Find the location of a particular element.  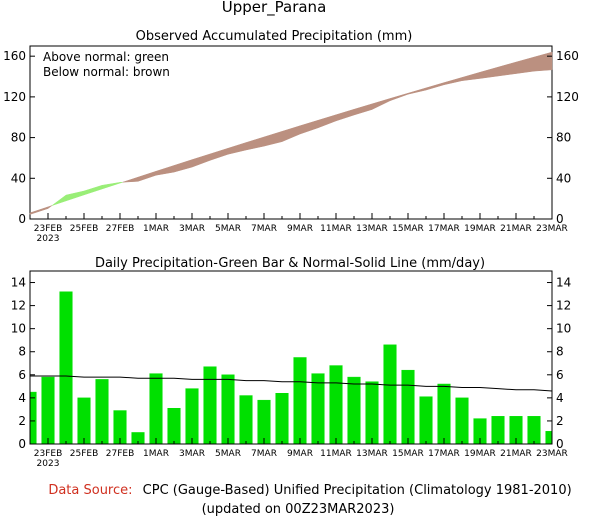

normal-line is located at coordinates (291, 383).